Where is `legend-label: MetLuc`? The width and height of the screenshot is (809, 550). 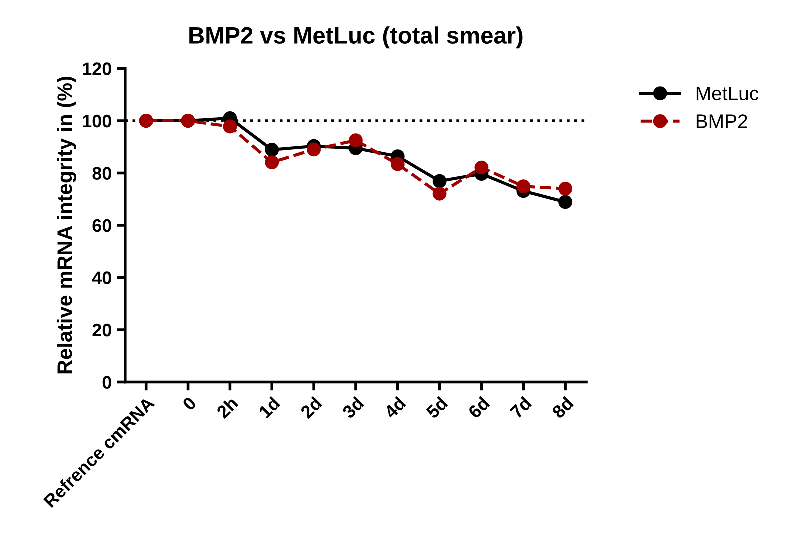
legend-label: MetLuc is located at coordinates (727, 93).